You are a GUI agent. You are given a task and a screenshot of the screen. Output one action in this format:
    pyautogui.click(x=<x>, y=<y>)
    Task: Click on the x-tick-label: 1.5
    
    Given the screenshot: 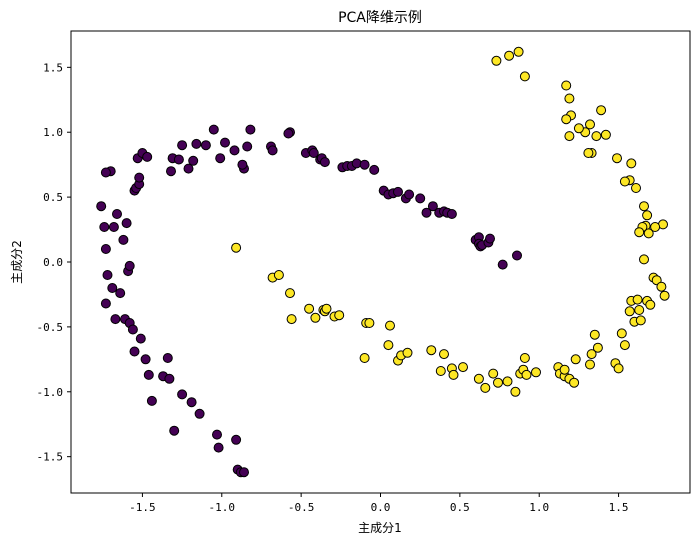 What is the action you would take?
    pyautogui.click(x=619, y=507)
    